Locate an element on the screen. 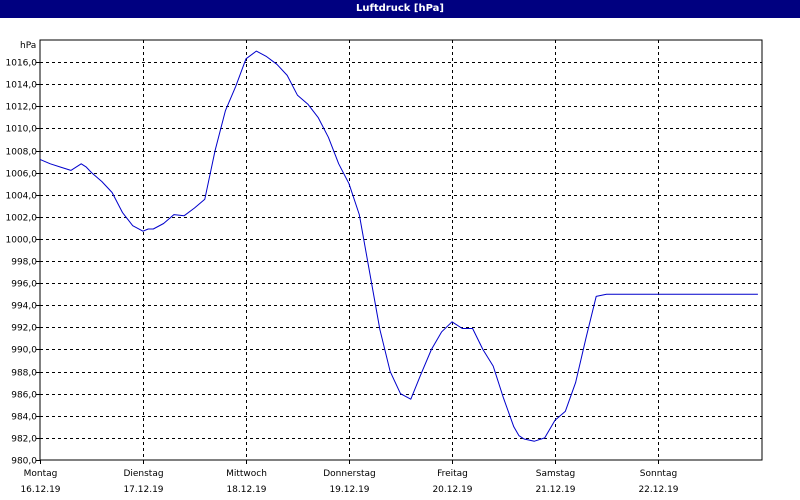 The width and height of the screenshot is (800, 500). x-tick-date-label: 17.12.19 is located at coordinates (143, 490).